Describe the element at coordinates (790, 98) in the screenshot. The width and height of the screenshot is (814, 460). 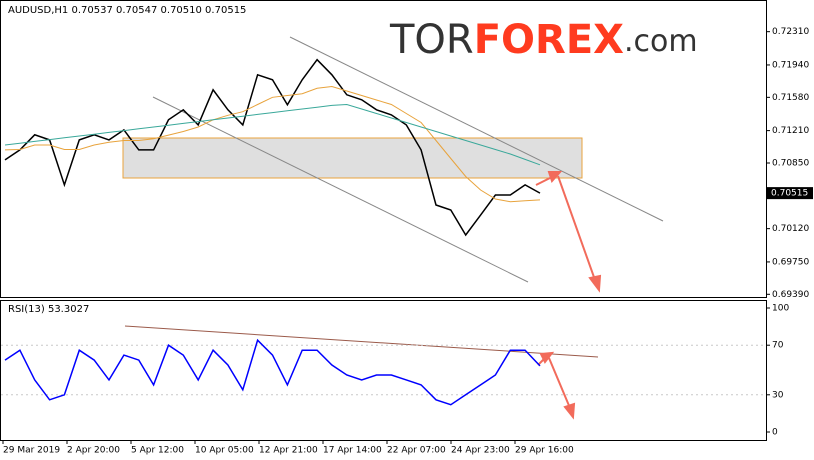
I see `y-tick-label: 0.71580` at that location.